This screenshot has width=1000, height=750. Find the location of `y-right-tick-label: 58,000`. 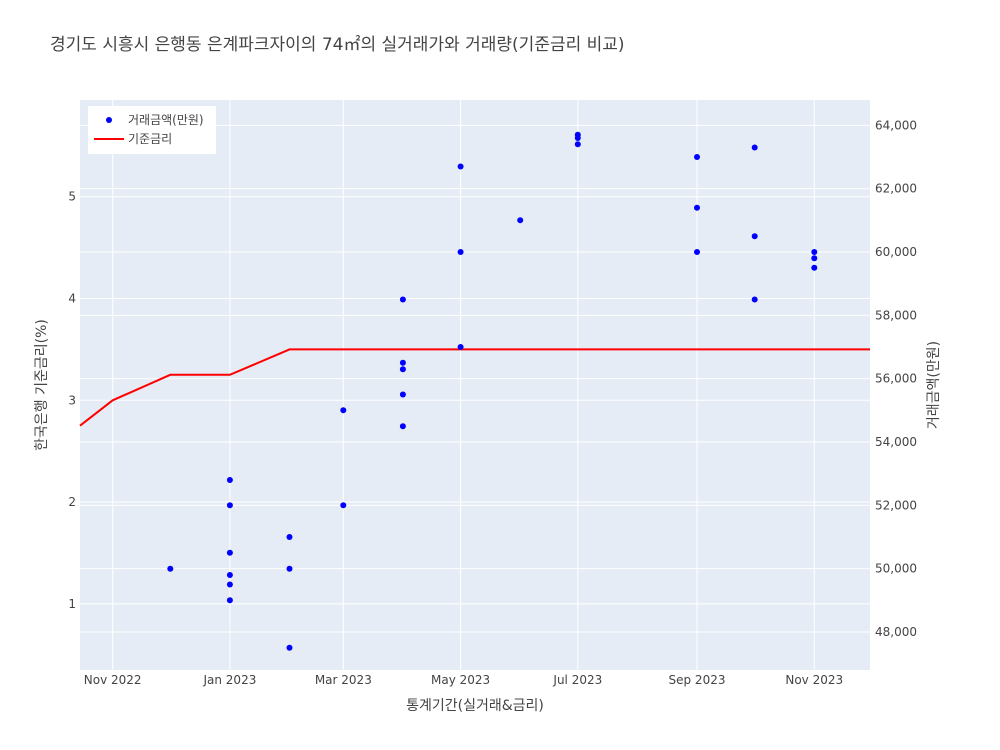

y-right-tick-label: 58,000 is located at coordinates (896, 315).